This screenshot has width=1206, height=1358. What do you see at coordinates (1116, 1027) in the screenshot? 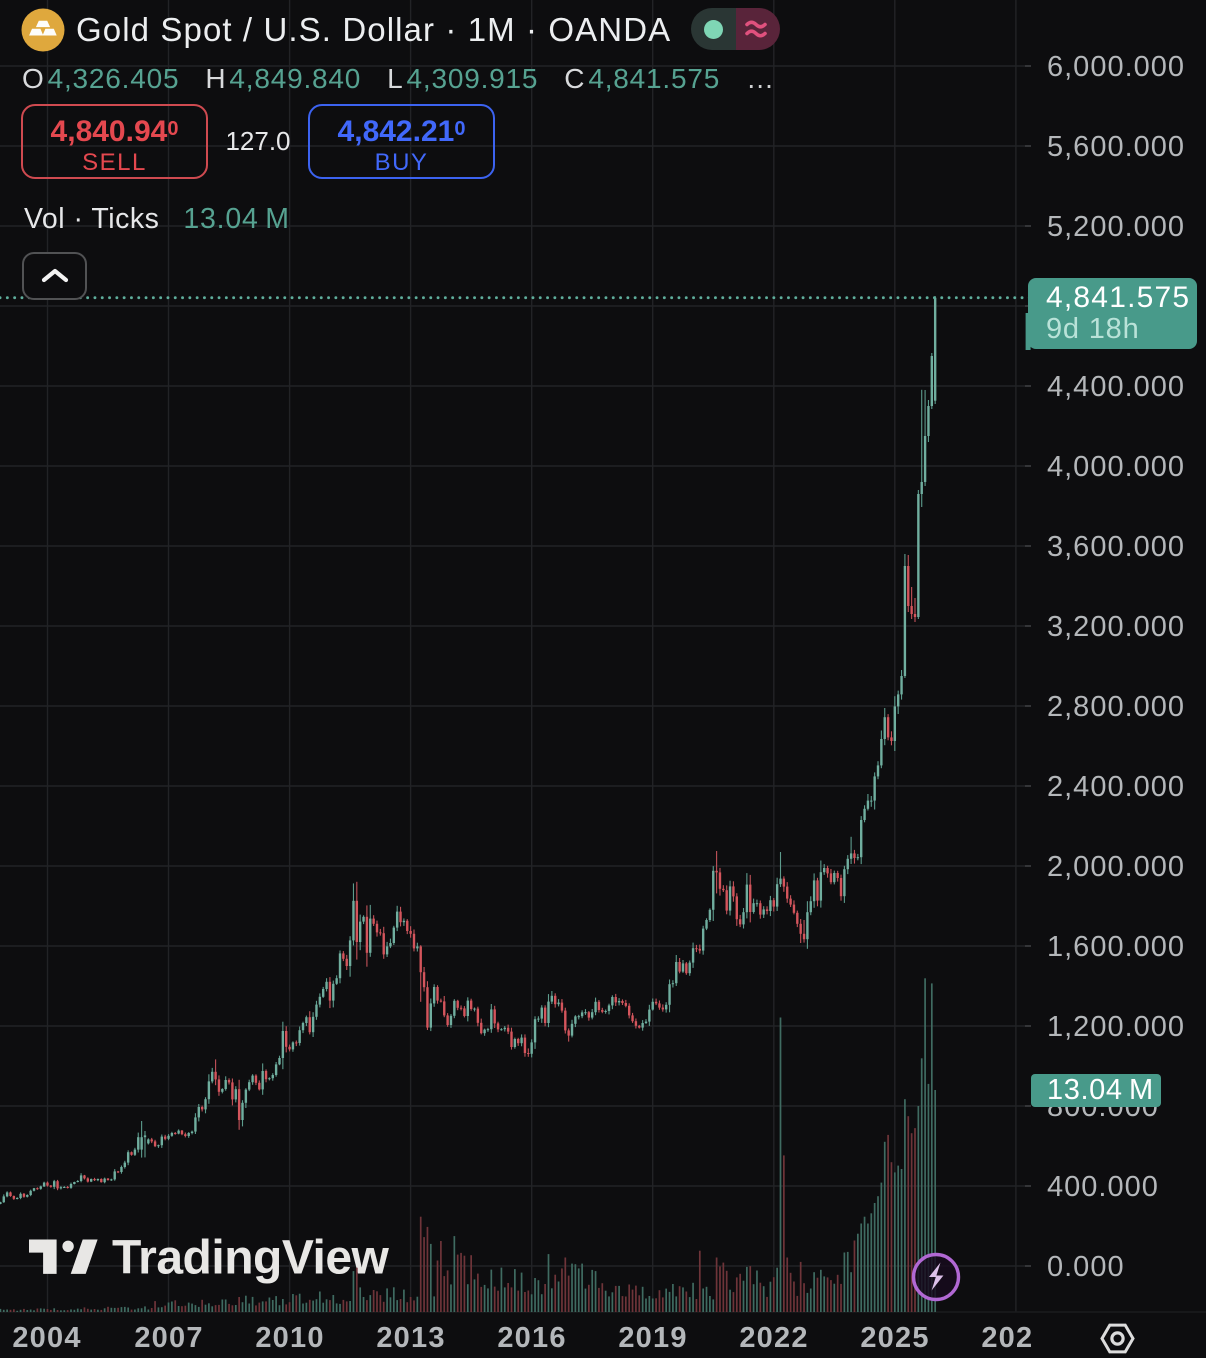
I see `svg-text: 1,200.000` at bounding box center [1116, 1027].